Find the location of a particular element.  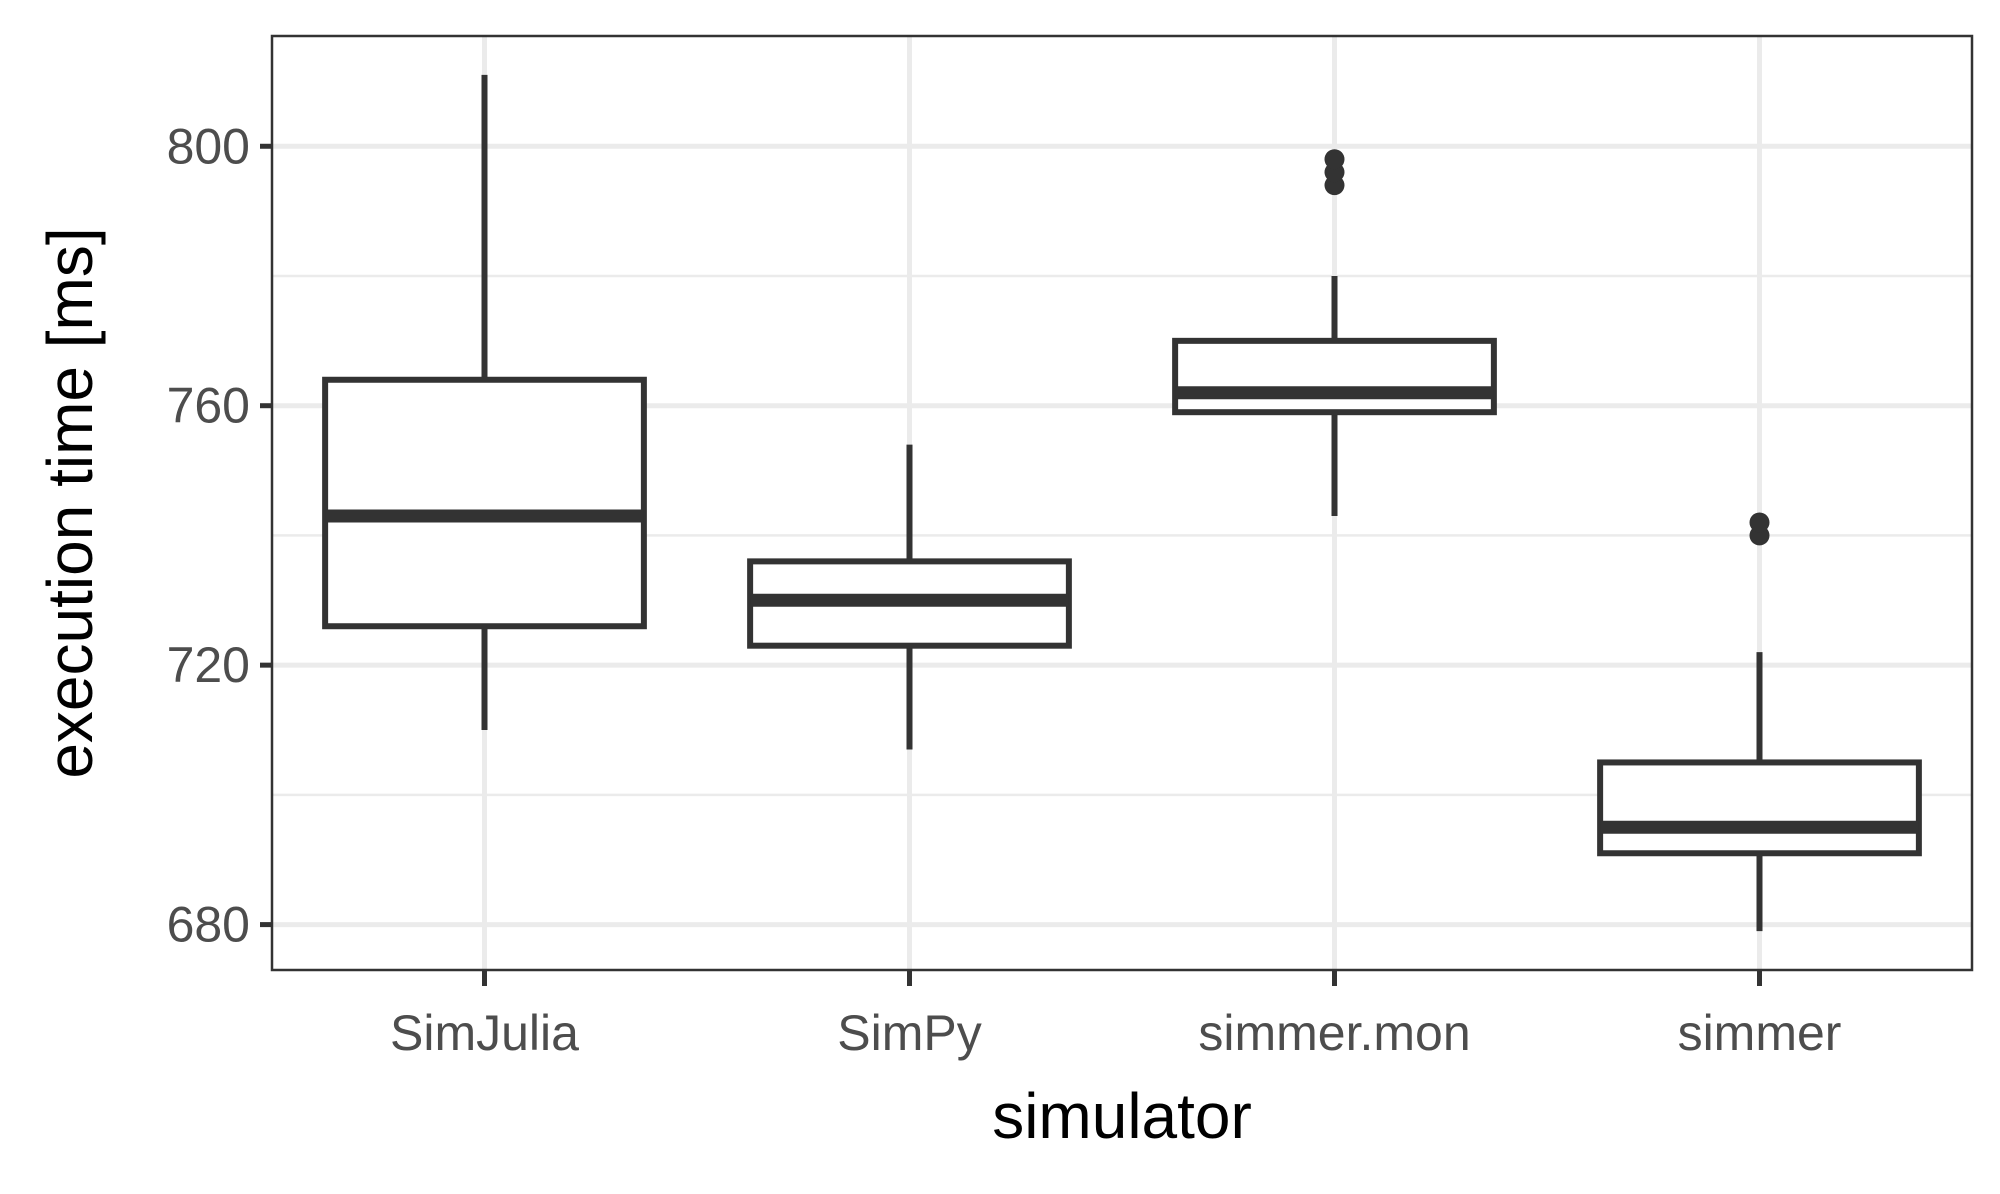

x-tick-label: SimPy is located at coordinates (909, 1033).